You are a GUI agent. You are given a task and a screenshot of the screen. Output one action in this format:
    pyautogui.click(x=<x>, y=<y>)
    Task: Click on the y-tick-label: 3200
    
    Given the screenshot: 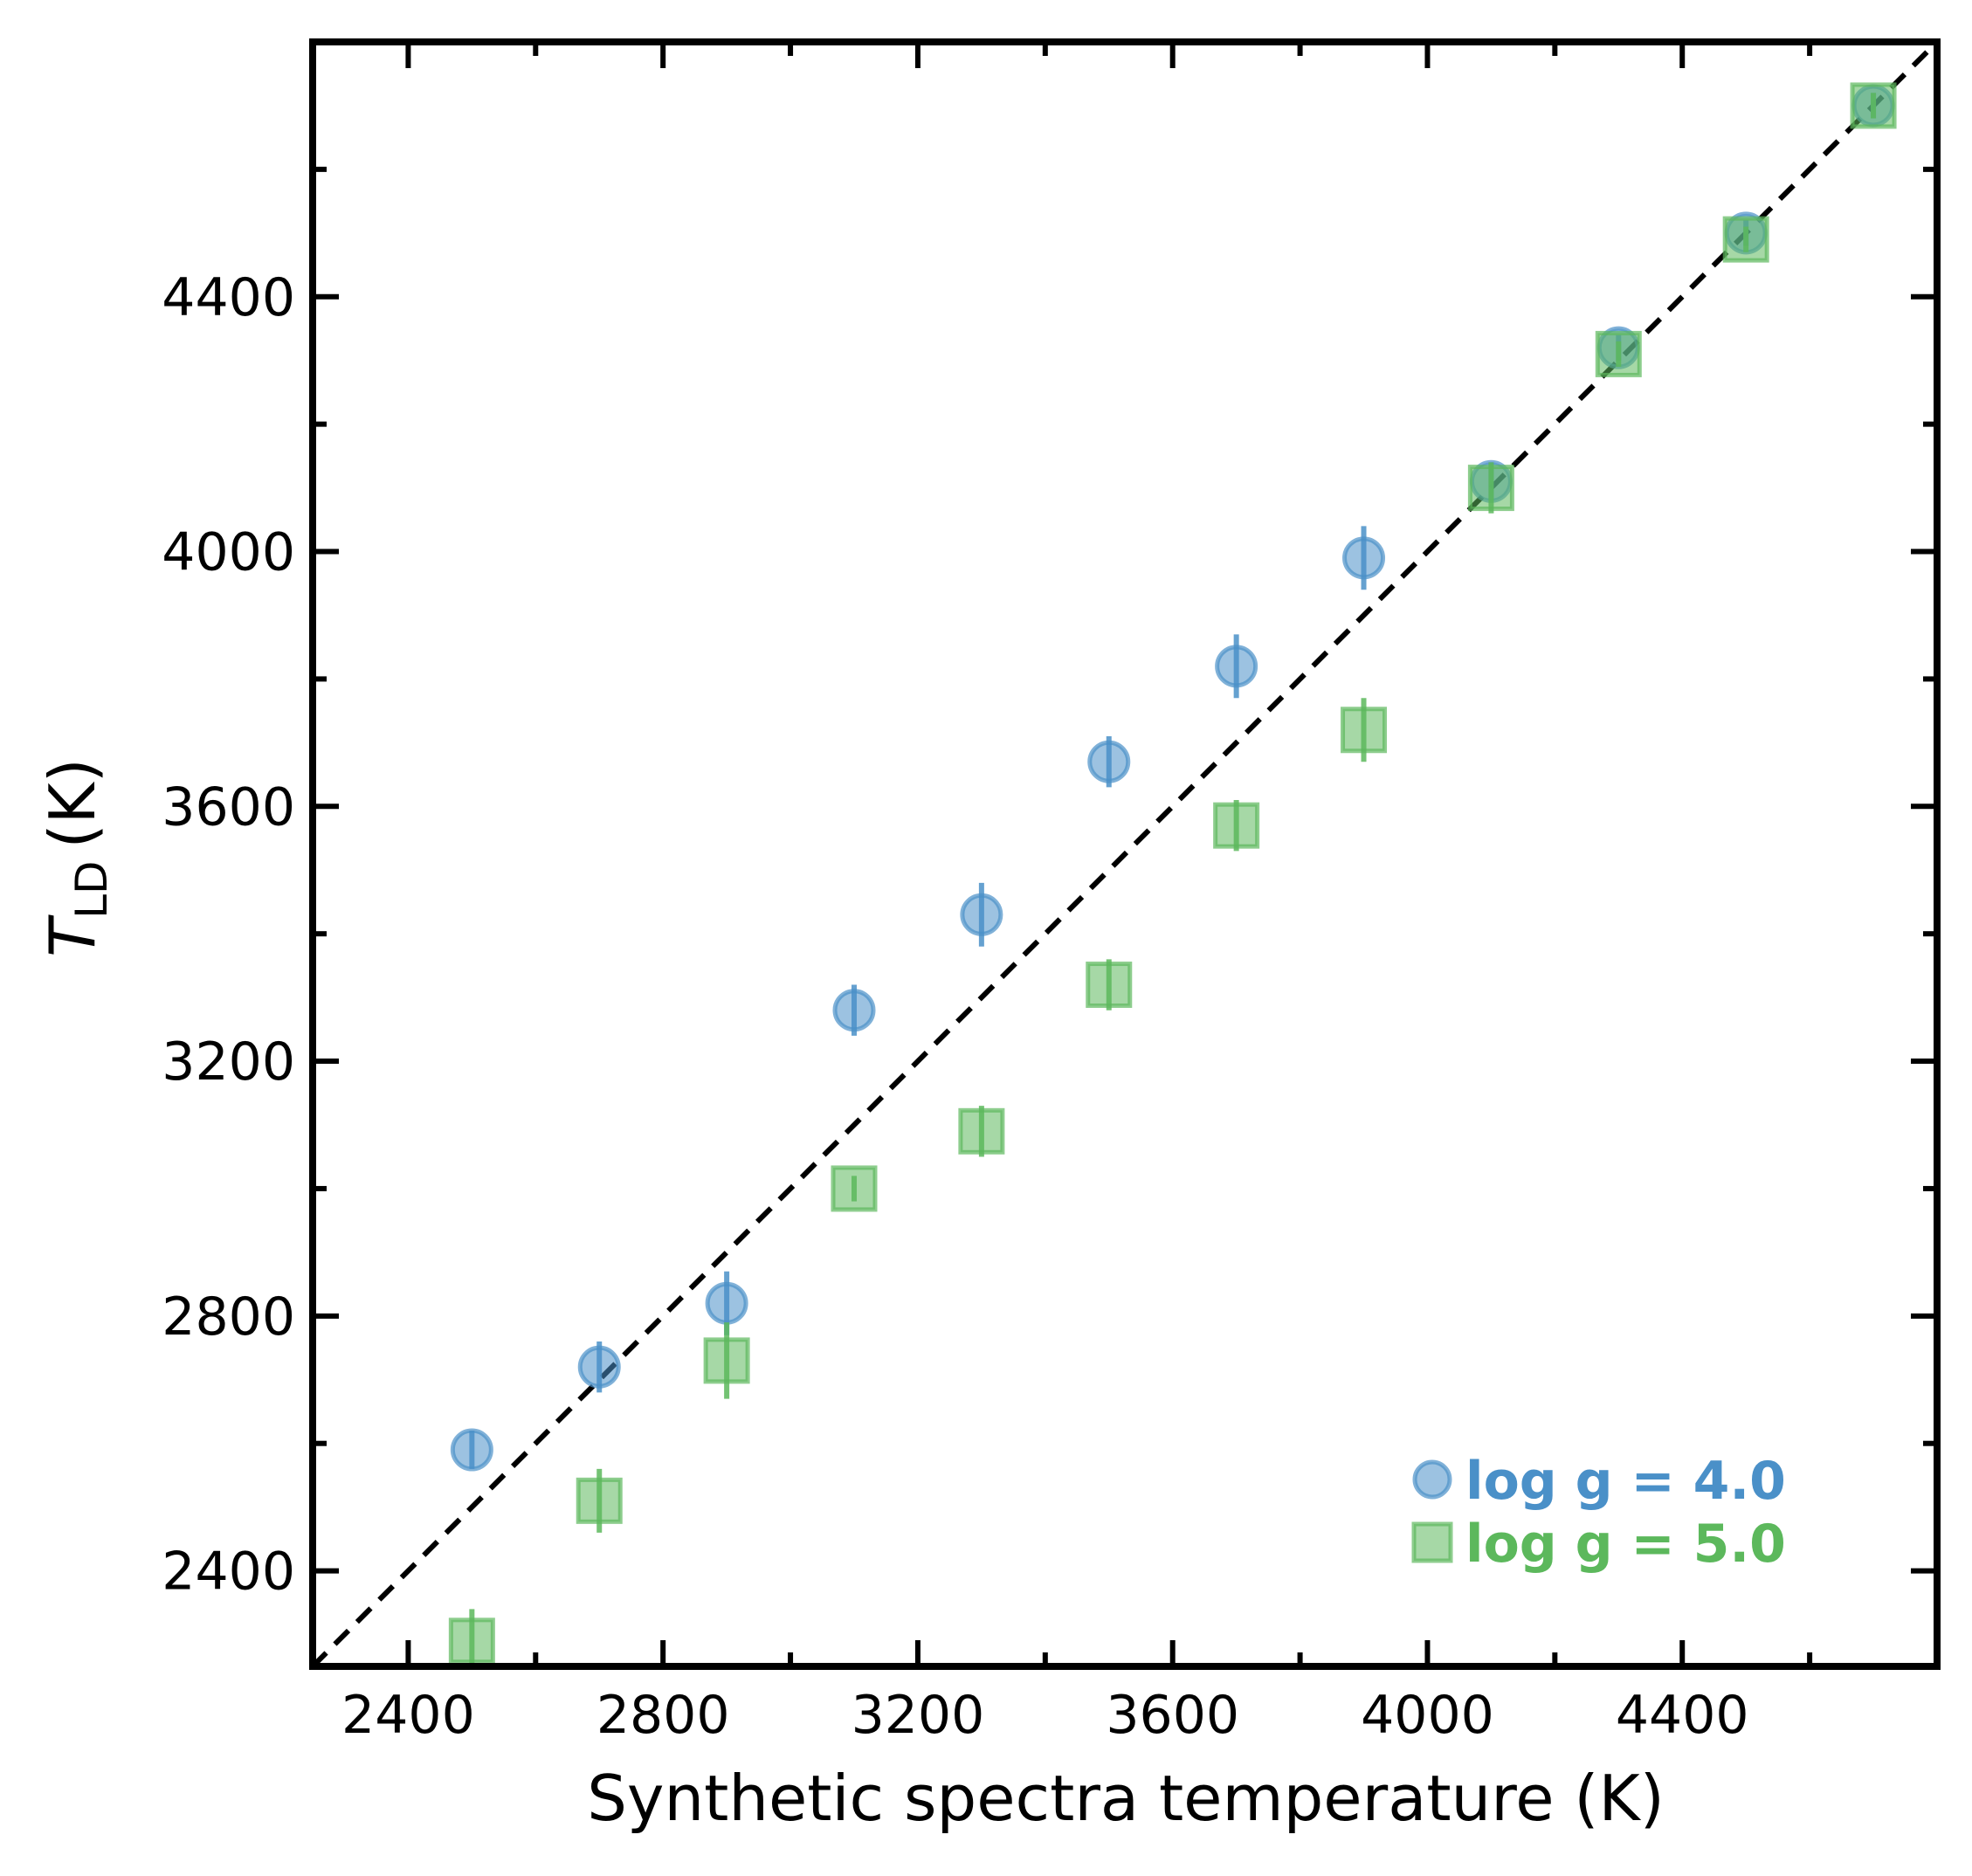 What is the action you would take?
    pyautogui.click(x=229, y=1062)
    